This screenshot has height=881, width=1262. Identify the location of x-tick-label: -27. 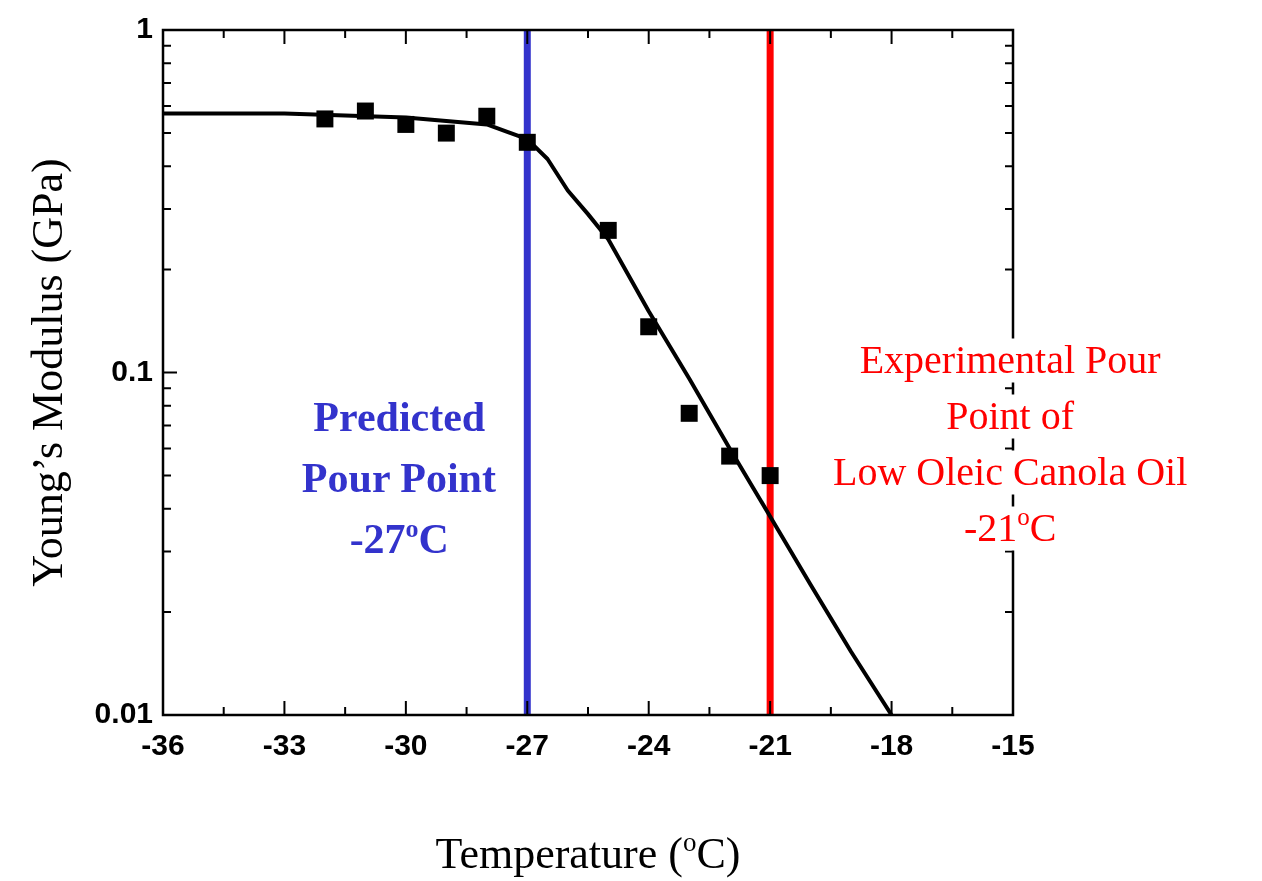
(527, 745).